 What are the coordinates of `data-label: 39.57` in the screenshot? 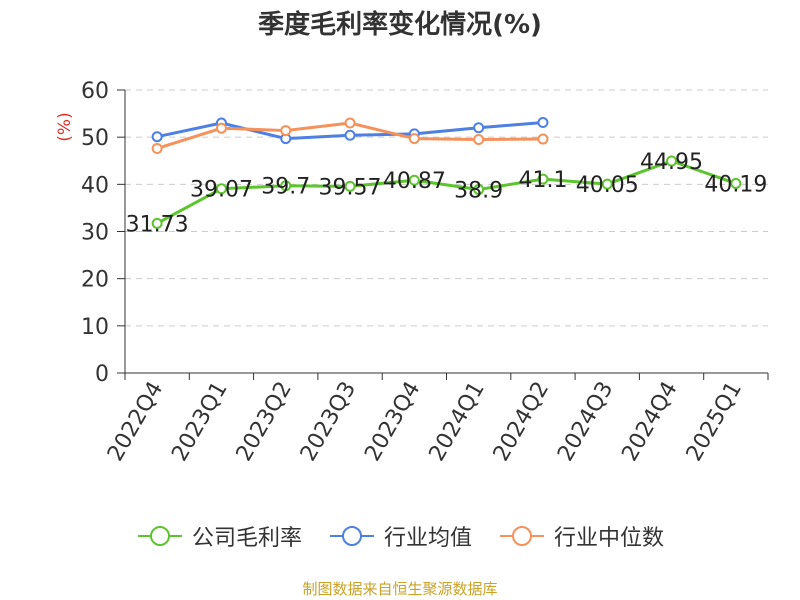 It's located at (350, 187).